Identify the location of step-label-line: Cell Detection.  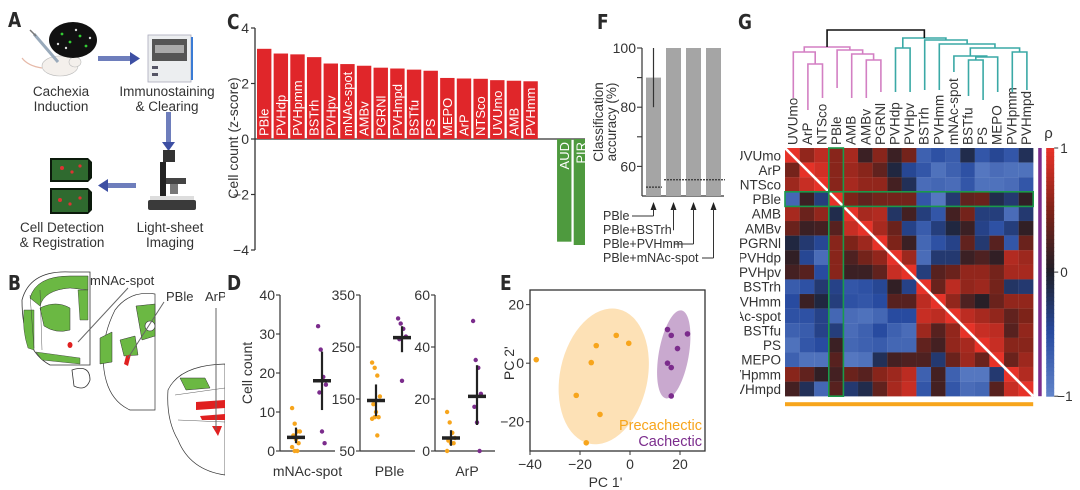
(62, 227).